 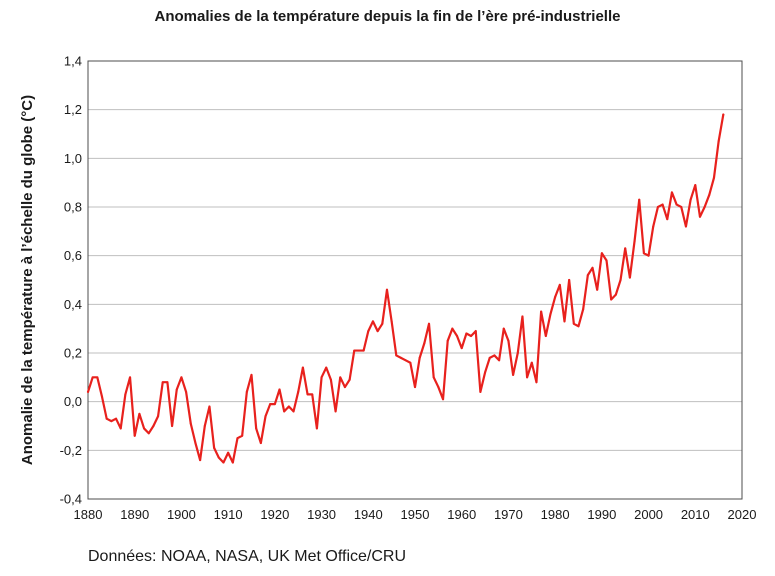 I want to click on y-tick-labels: -0,4 -0,2 0,0 0,2 0,4 0,6 0,8 1,0 1,2 1,4, so click(x=71, y=280).